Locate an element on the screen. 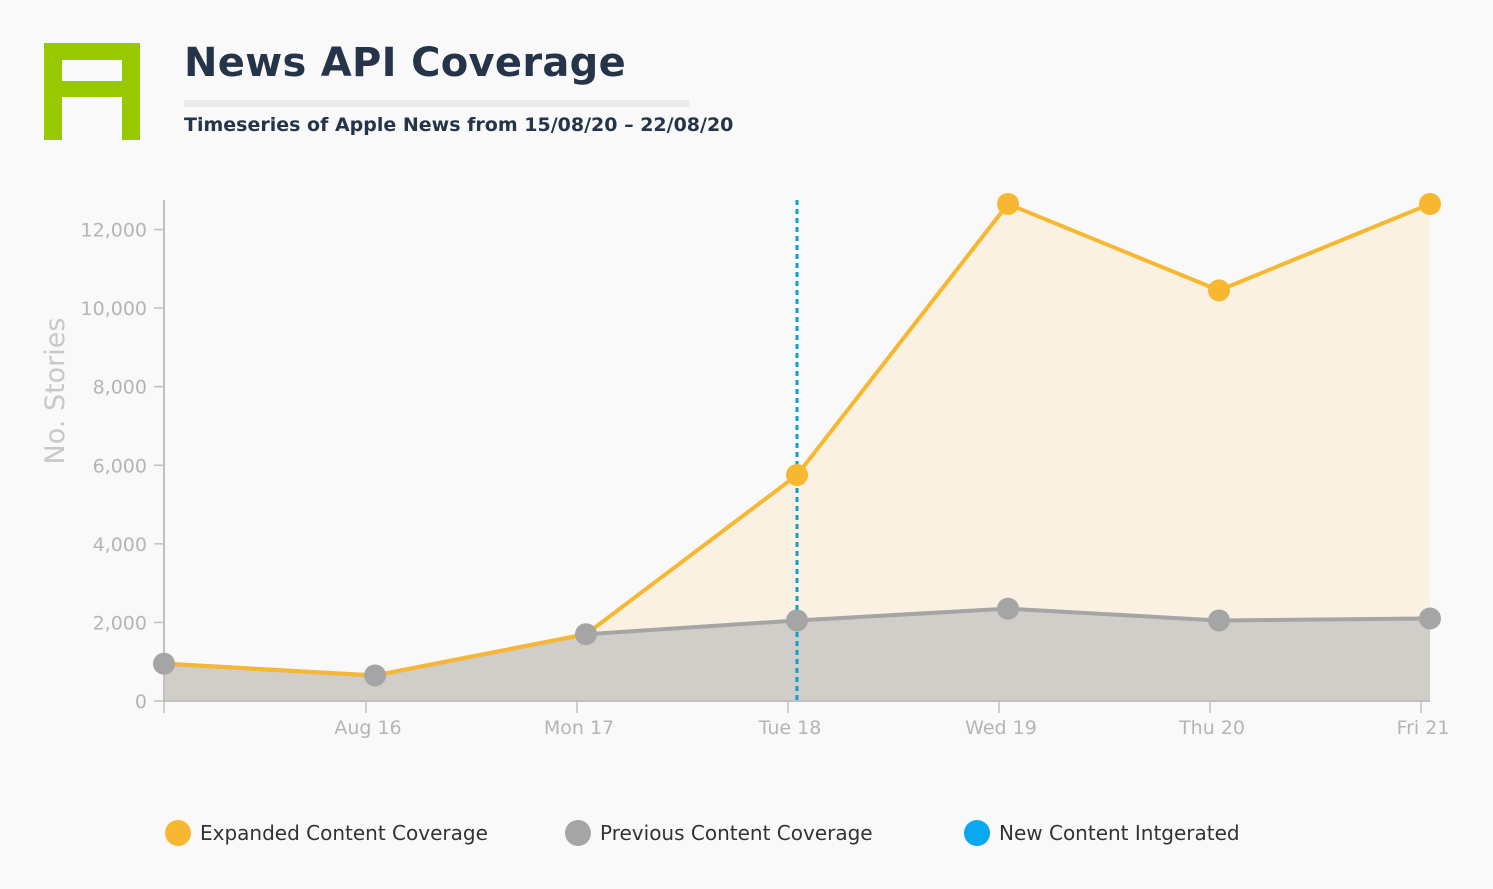  legend-dot-new-content is located at coordinates (977, 833).